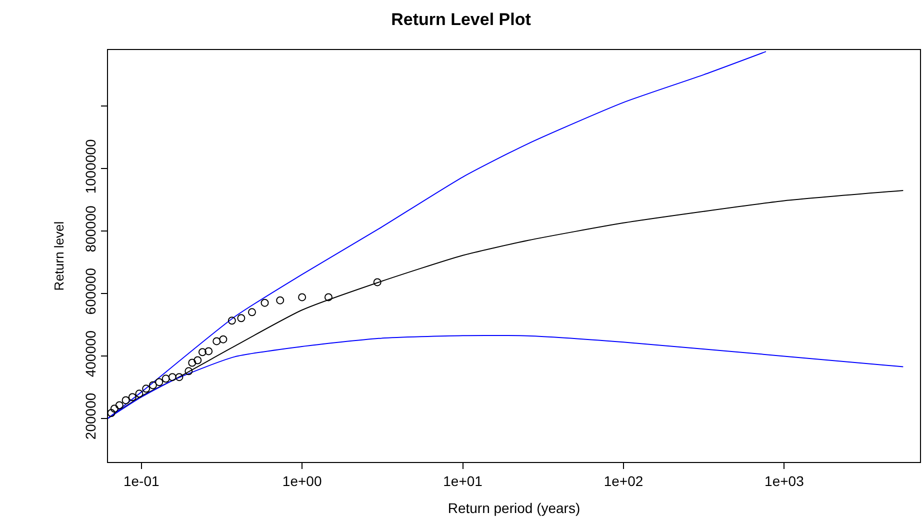 The image size is (922, 532). I want to click on y-tick-label: 800000, so click(90, 228).